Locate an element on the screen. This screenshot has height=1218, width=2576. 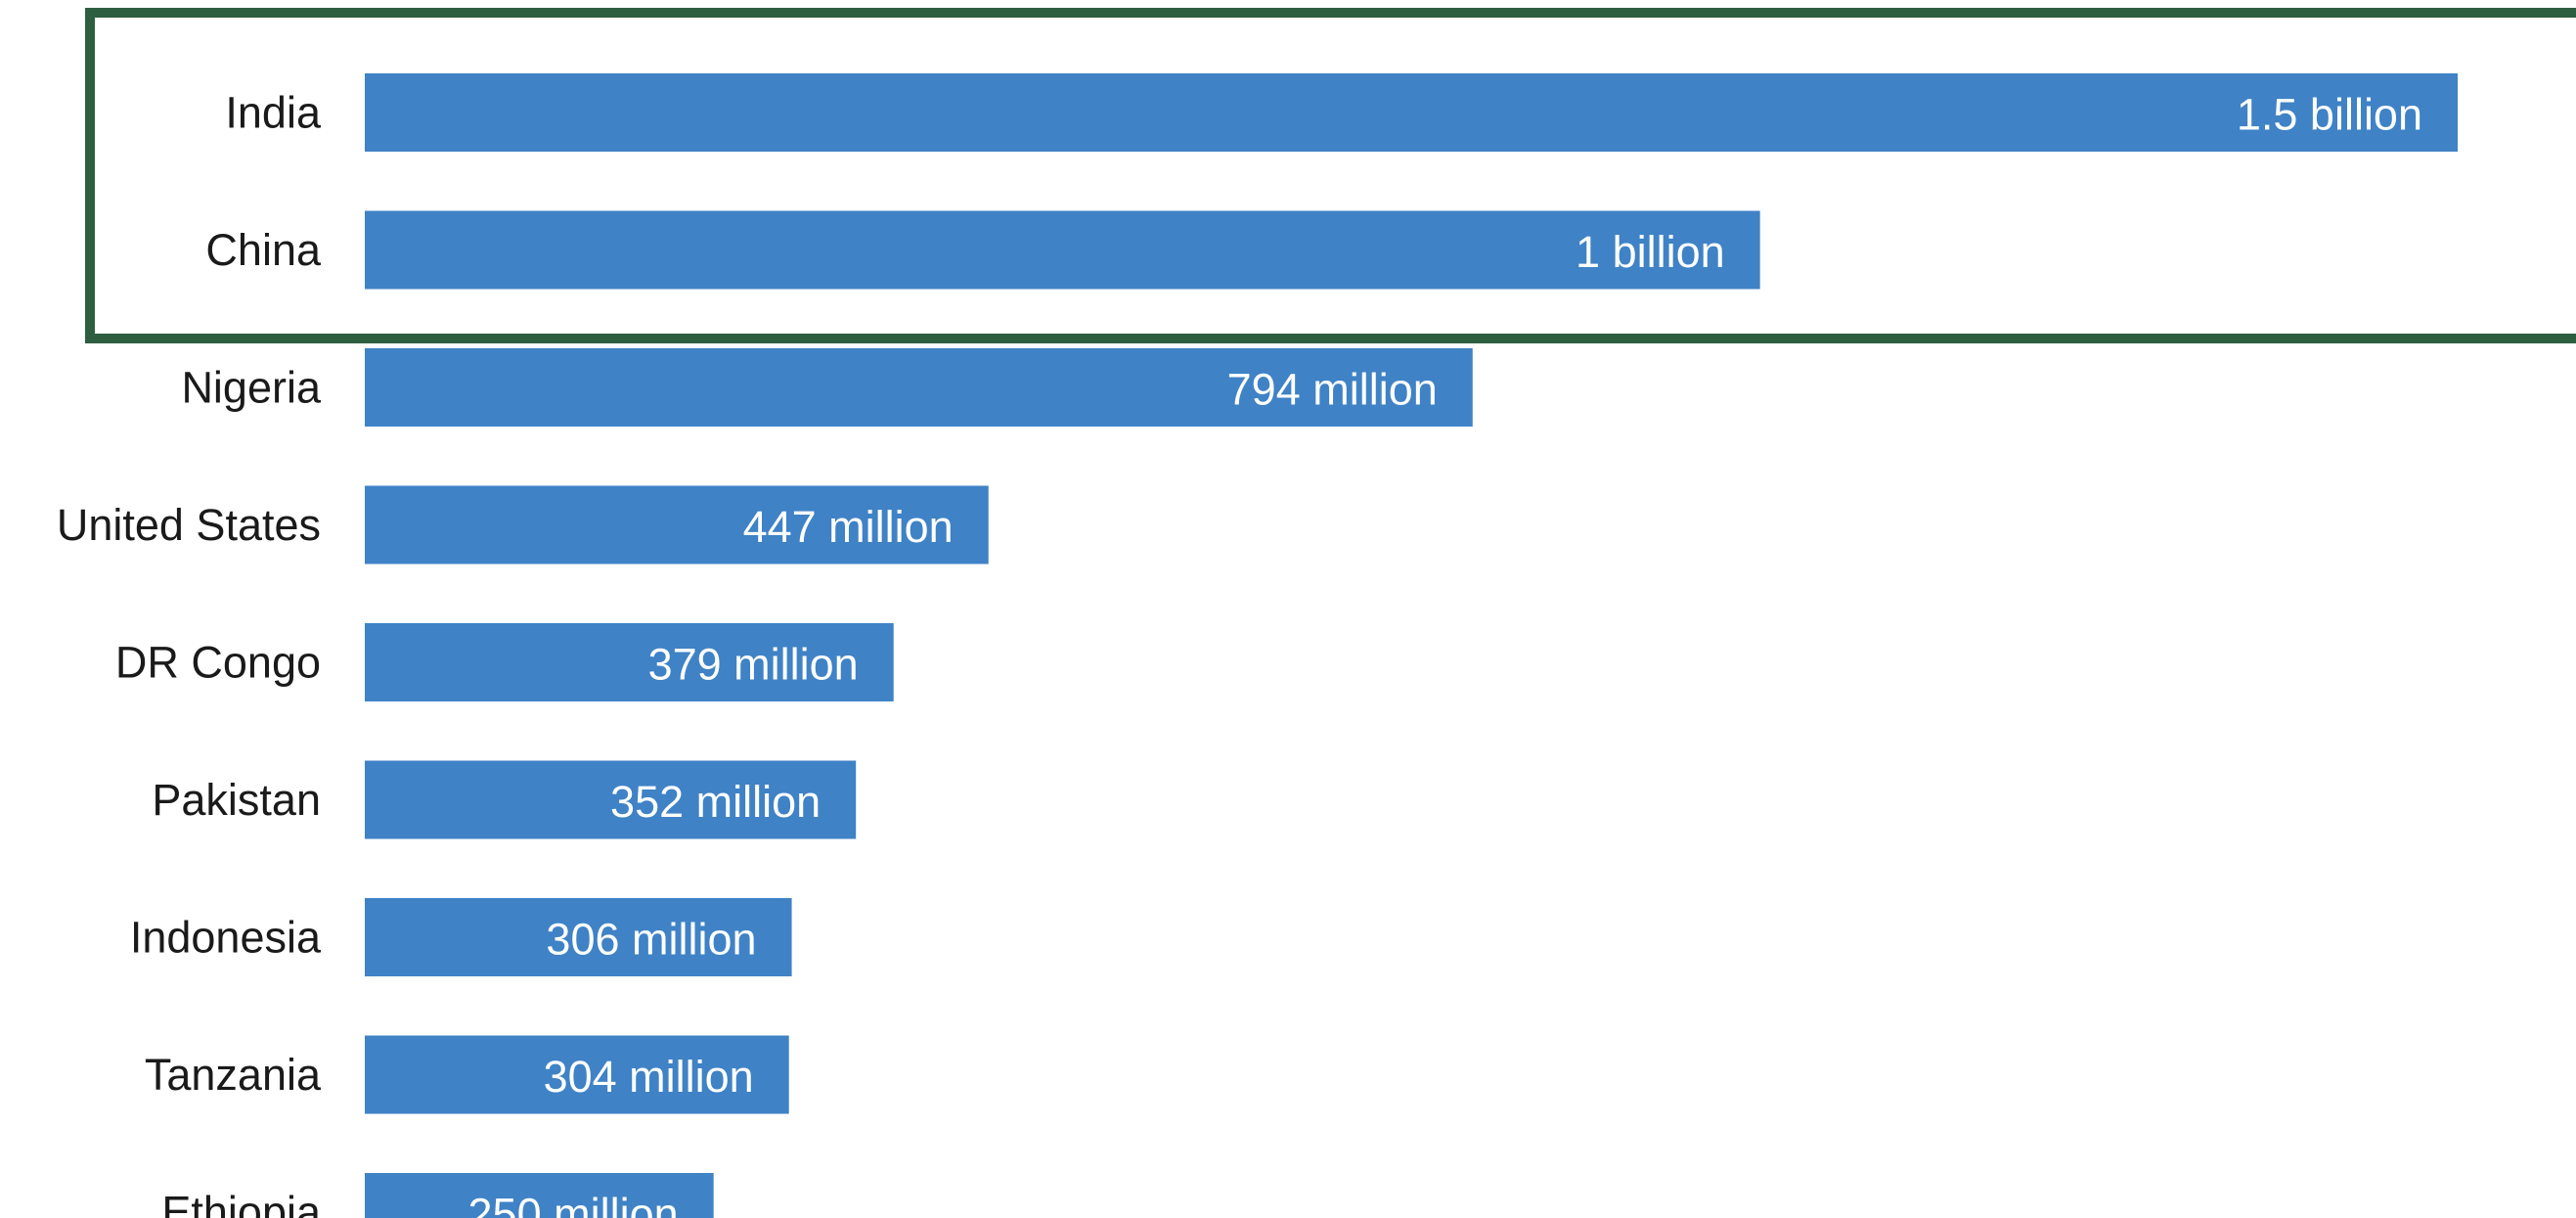
data-label: 304 million is located at coordinates (649, 1077).